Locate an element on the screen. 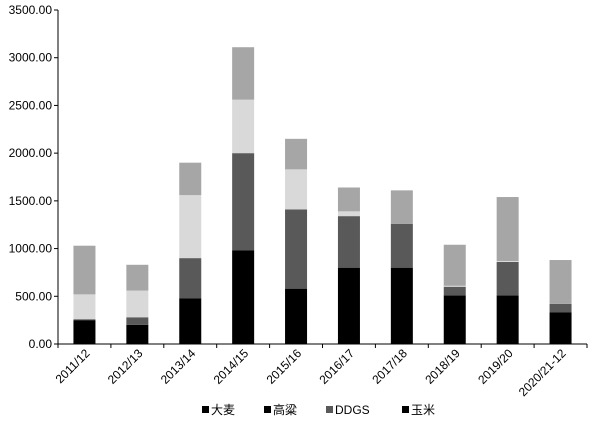 The height and width of the screenshot is (425, 600). x-tick-label: 2014/15 is located at coordinates (231, 366).